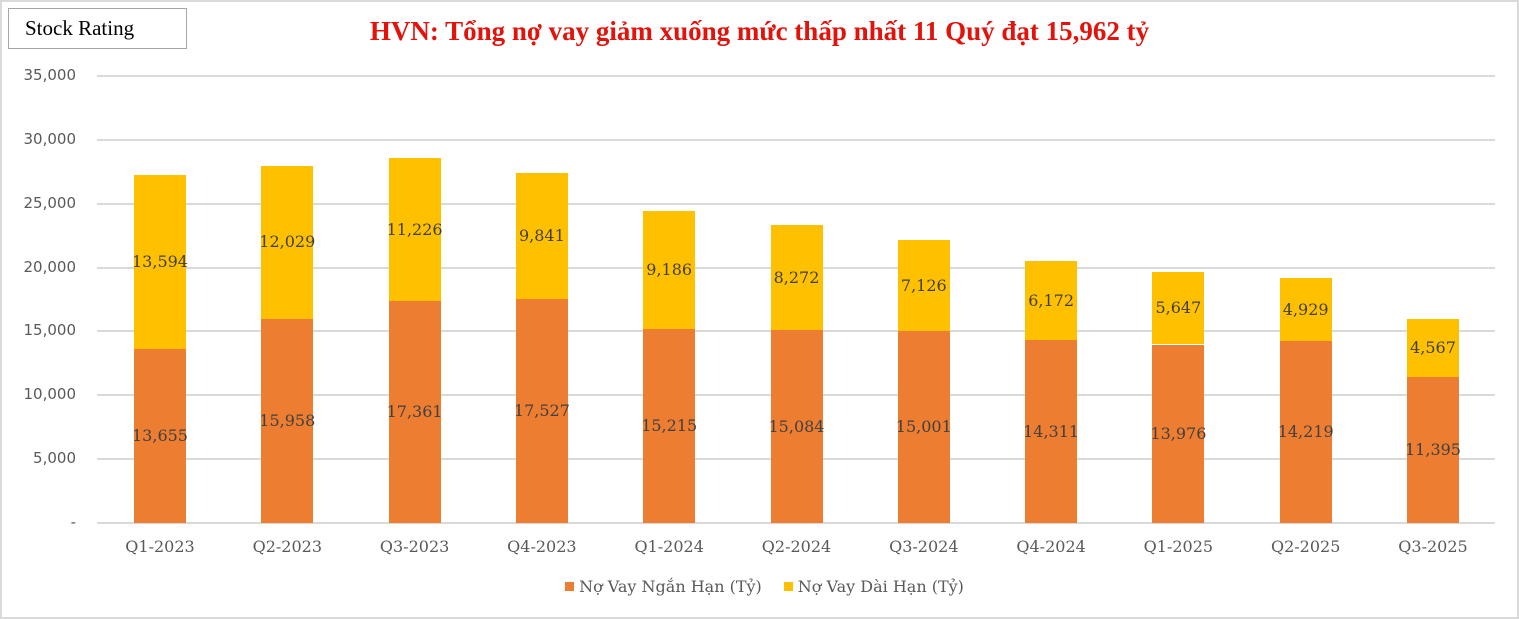  I want to click on data-label-long-term: 8,272, so click(796, 277).